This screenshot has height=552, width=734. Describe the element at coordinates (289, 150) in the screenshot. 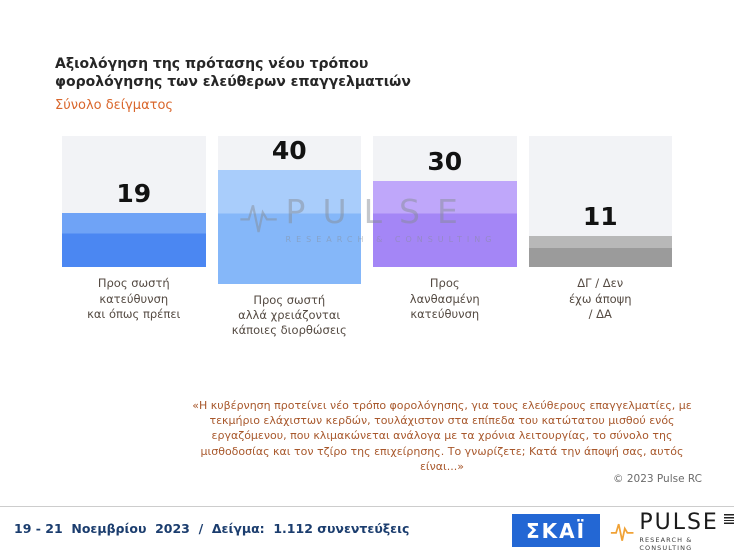

I see `bar-value: 40` at that location.